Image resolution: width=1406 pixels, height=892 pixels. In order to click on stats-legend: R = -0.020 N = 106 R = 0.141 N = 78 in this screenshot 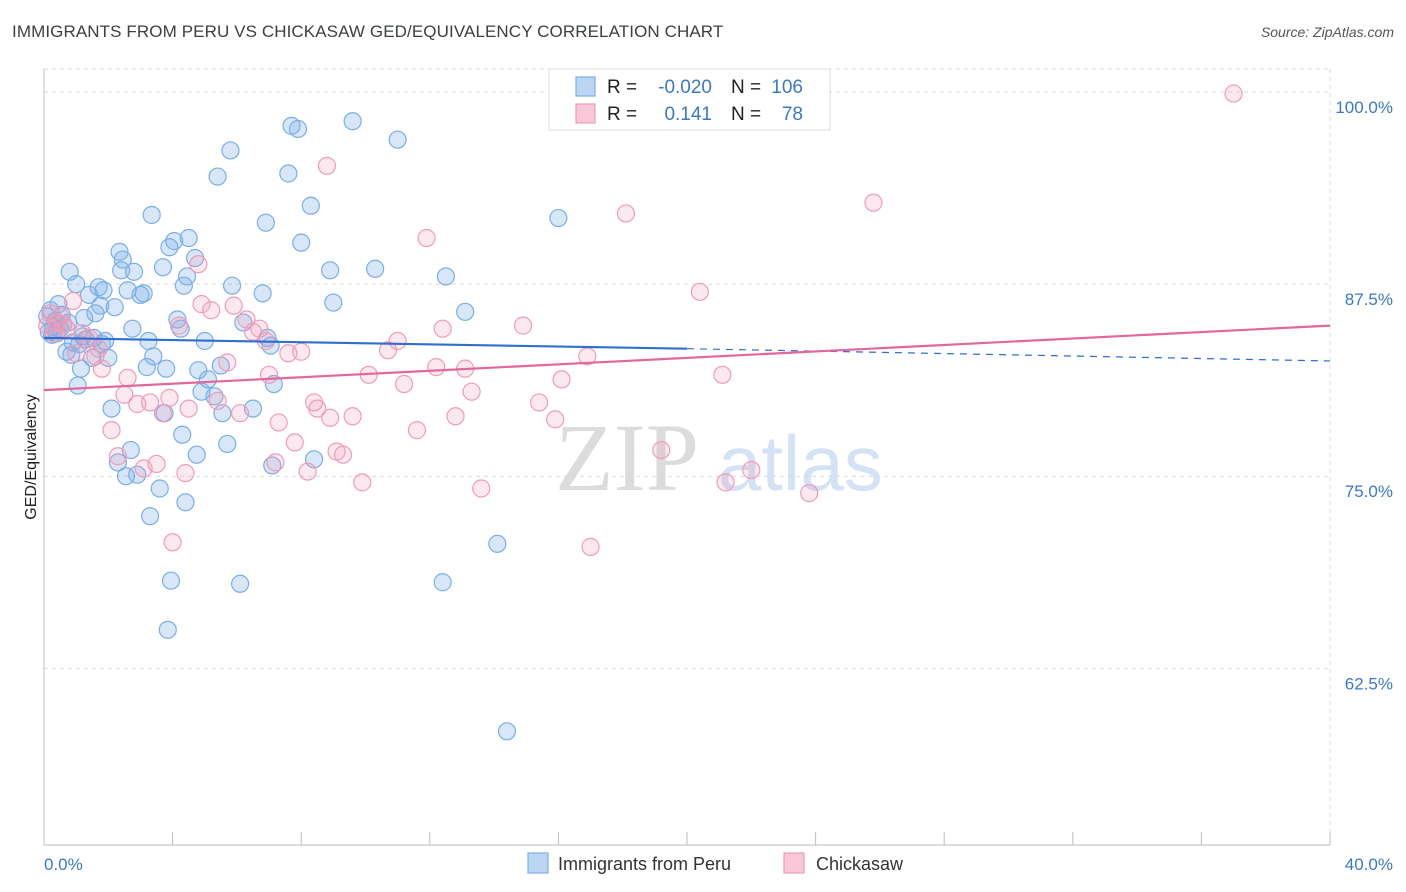, I will do `click(689, 99)`.